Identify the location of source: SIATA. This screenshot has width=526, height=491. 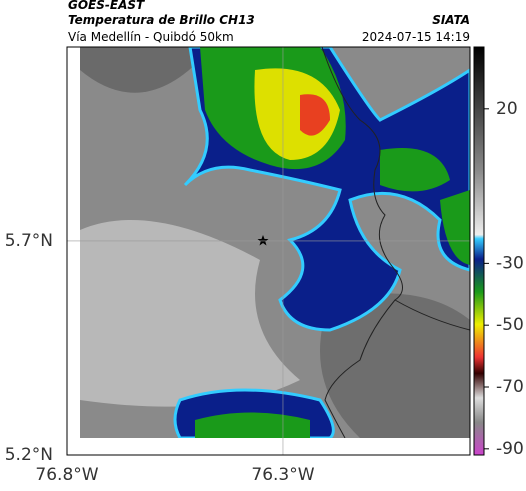
(451, 20).